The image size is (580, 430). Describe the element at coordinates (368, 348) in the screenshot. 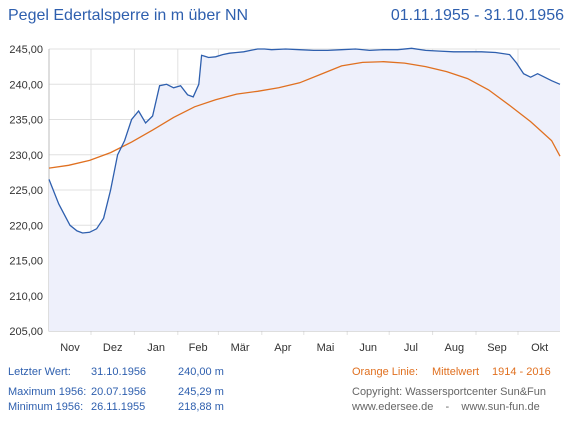

I see `x-tick-label: Jun` at that location.